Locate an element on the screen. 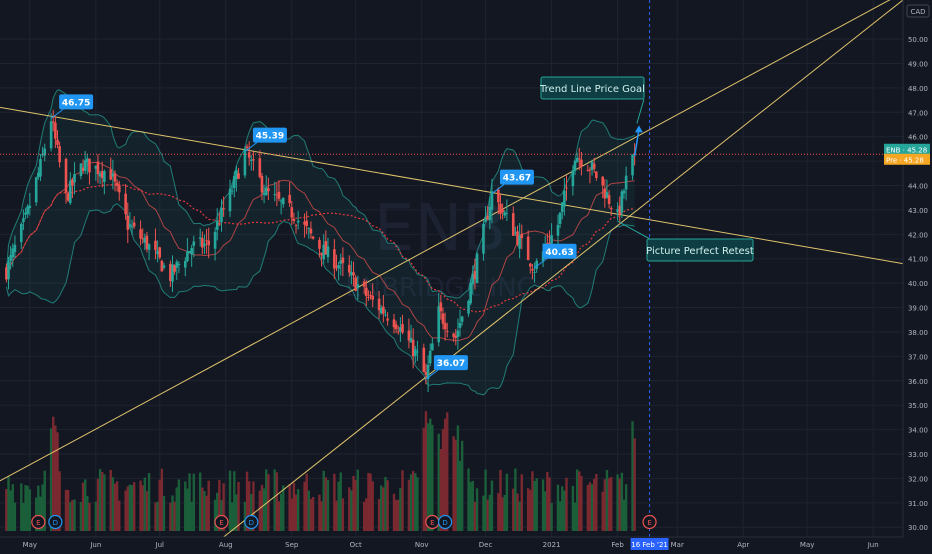 The width and height of the screenshot is (932, 554). annotation-connector is located at coordinates (634, 230).